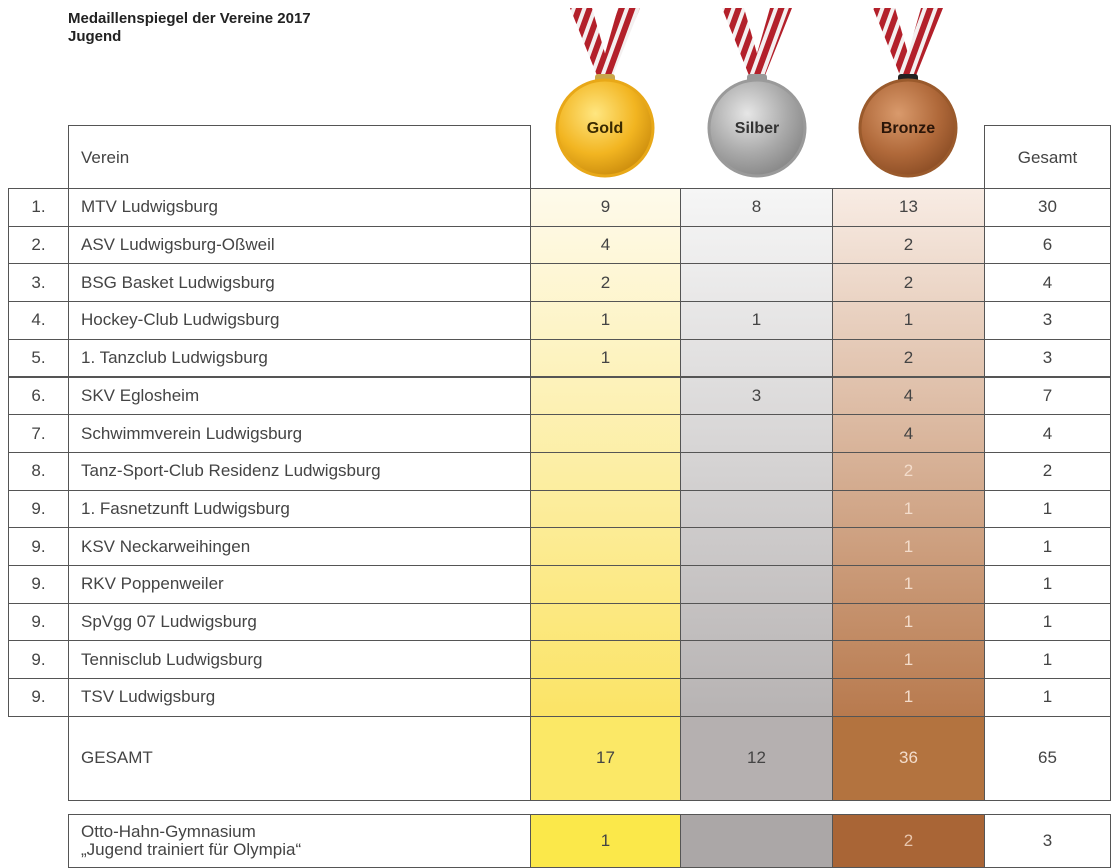  I want to click on medal-gold: Gold, so click(605, 93).